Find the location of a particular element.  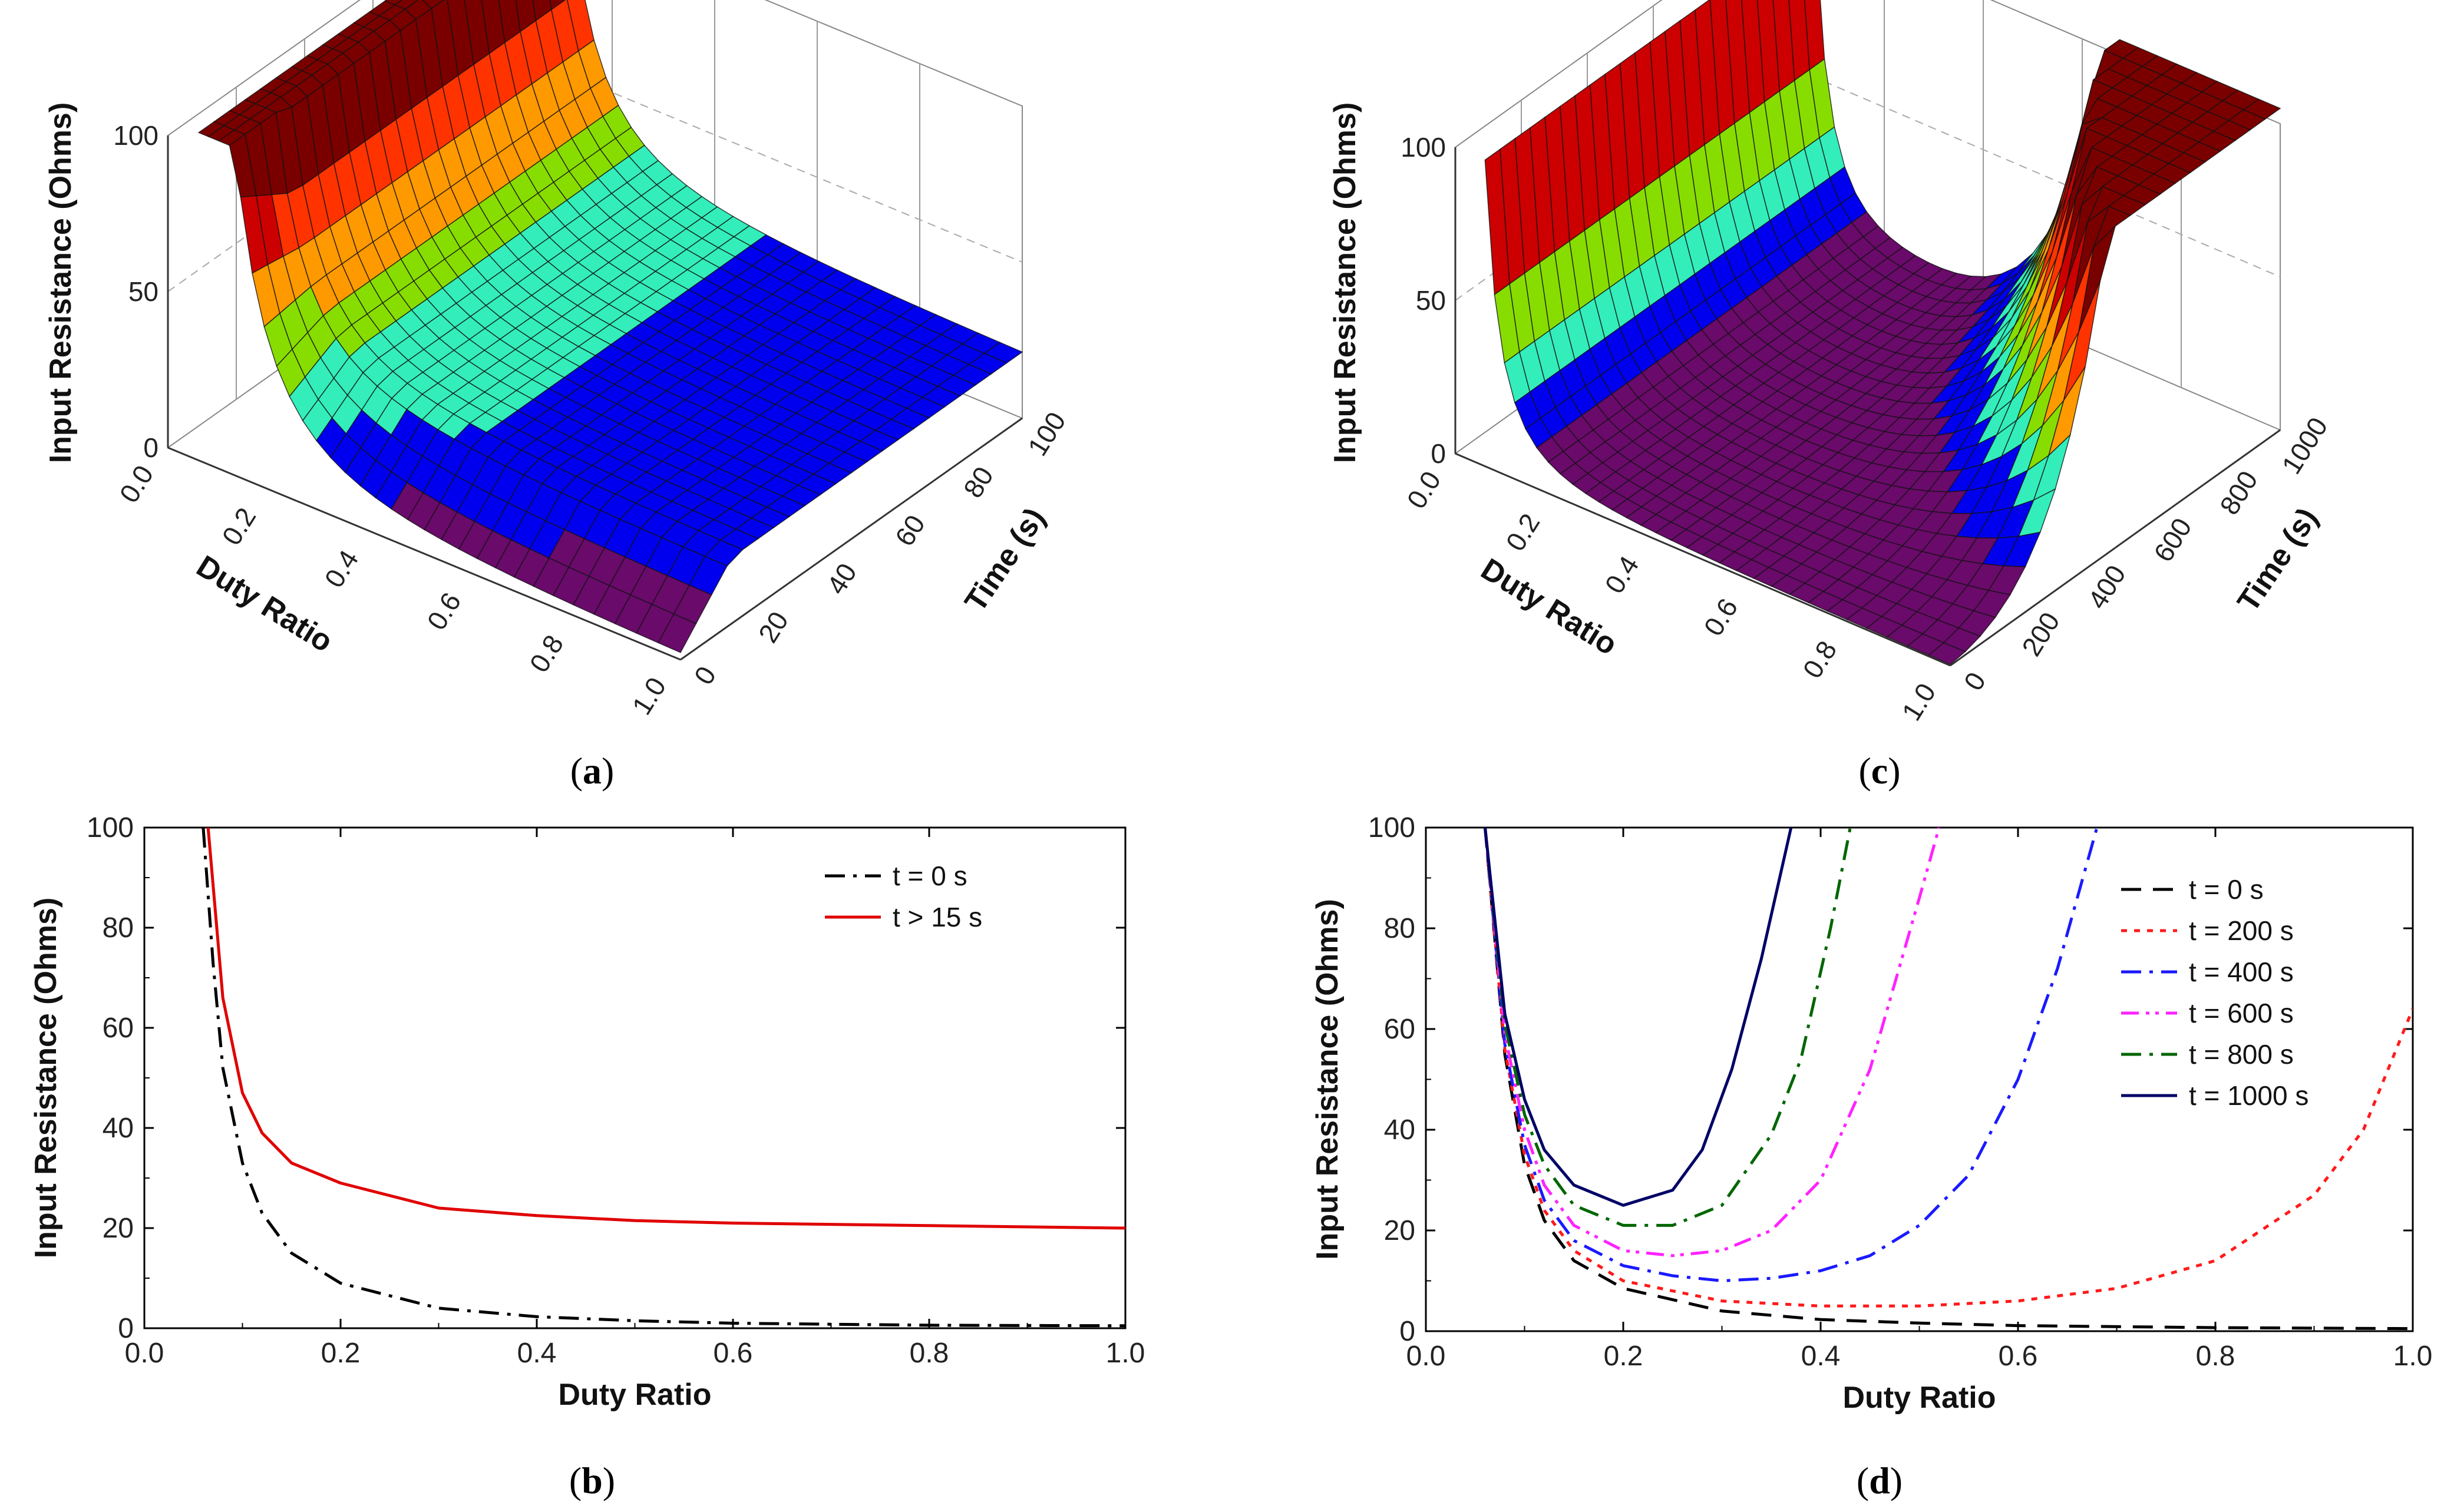

y-tick-label: 600 is located at coordinates (2173, 539).